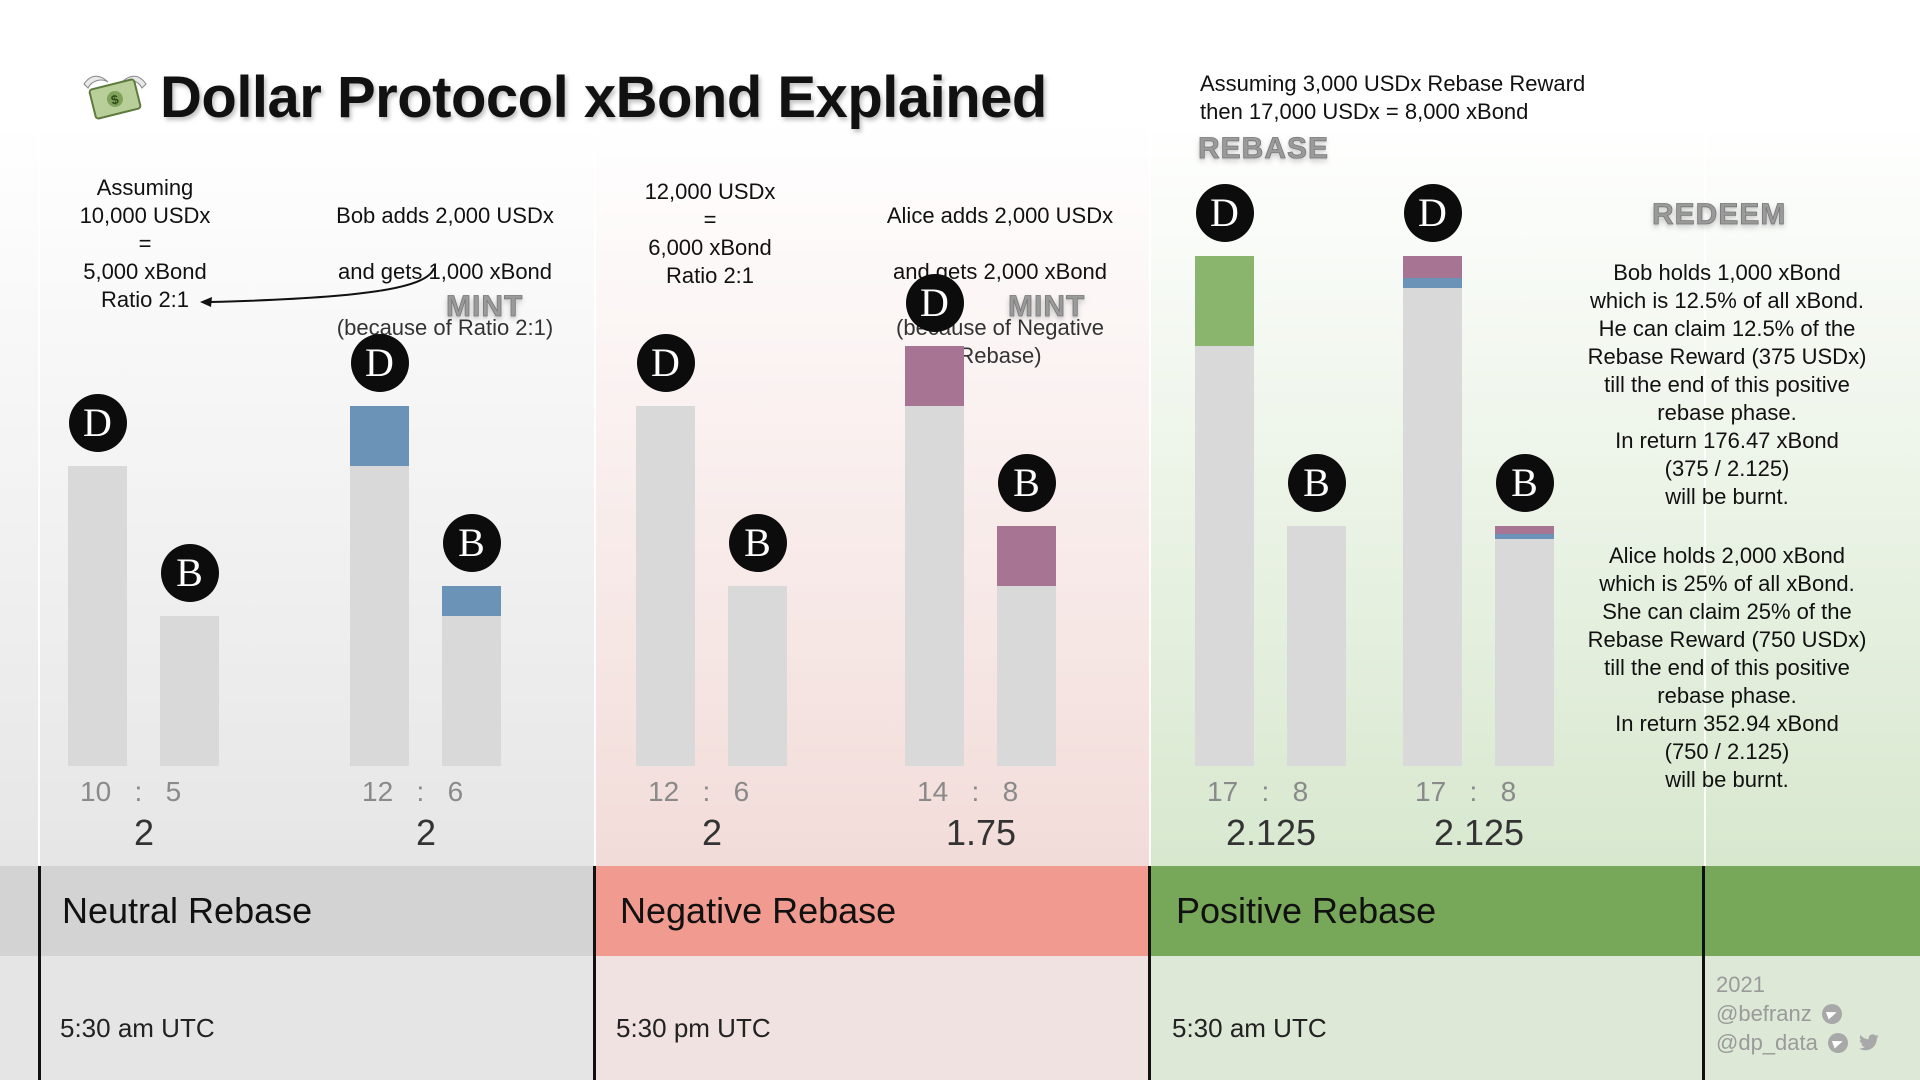 Image resolution: width=1920 pixels, height=1080 pixels. I want to click on credits: 2021 @befranz @dp_data, so click(1798, 1013).